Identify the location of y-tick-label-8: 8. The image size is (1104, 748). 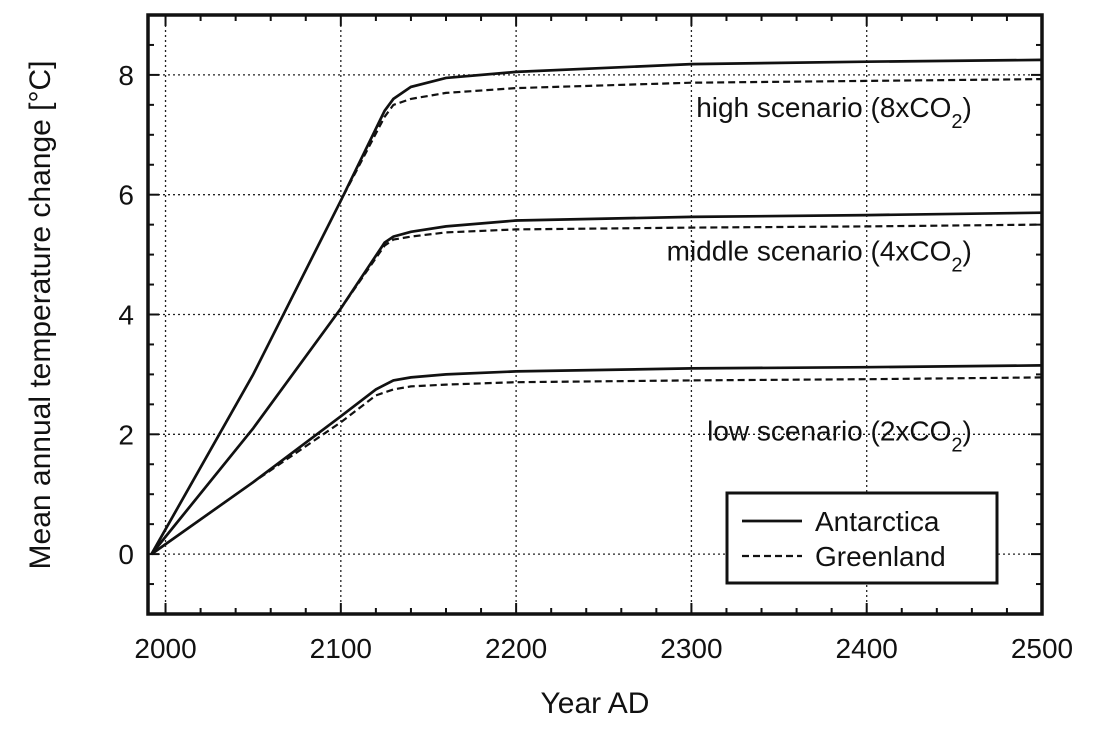
(126, 75).